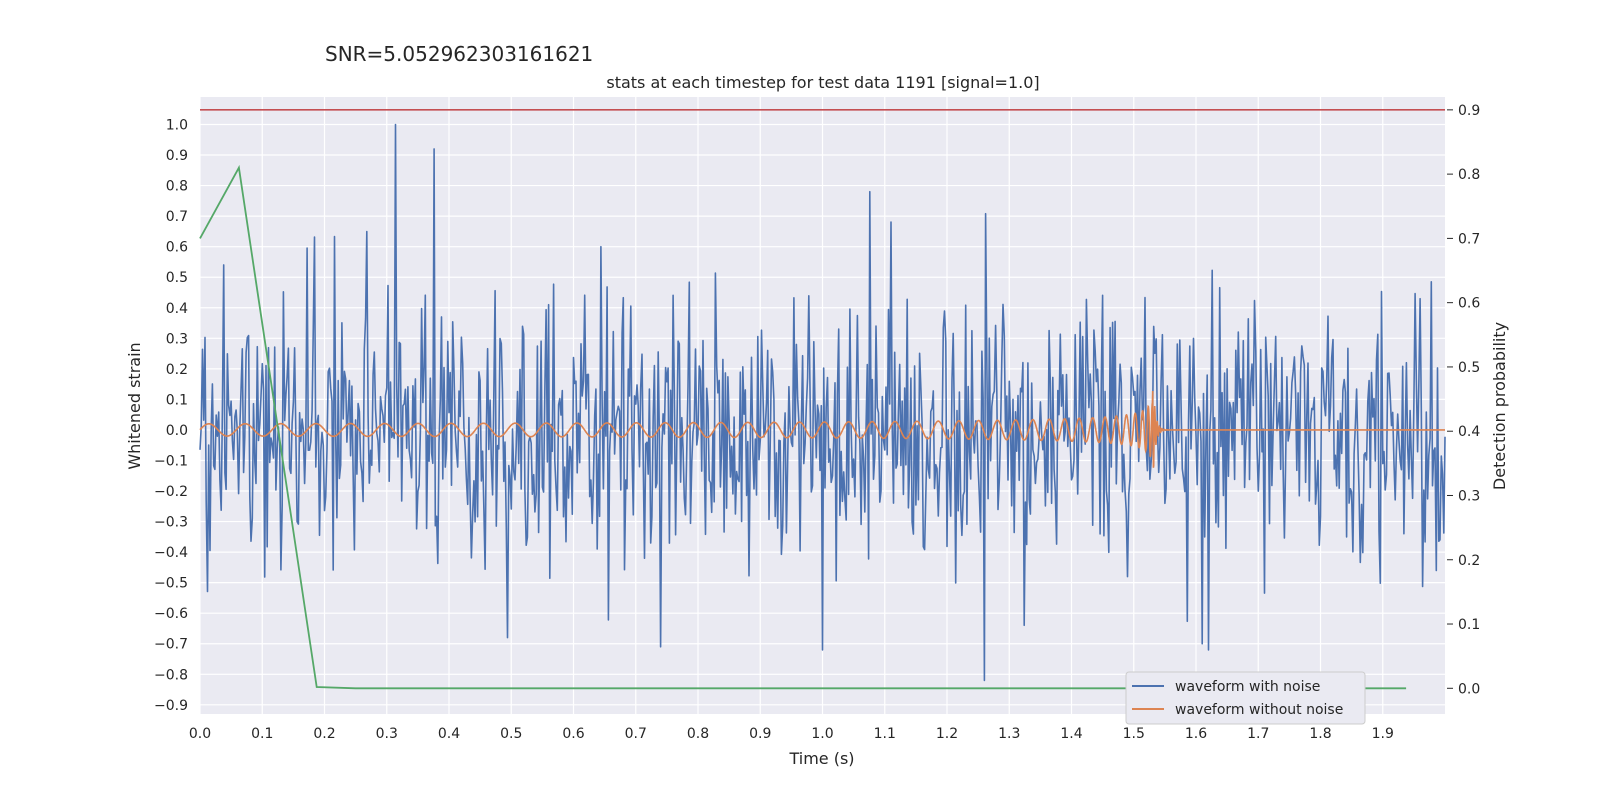 The width and height of the screenshot is (1600, 800). Describe the element at coordinates (171, 614) in the screenshot. I see `y-left-tick-label: −0.6` at that location.